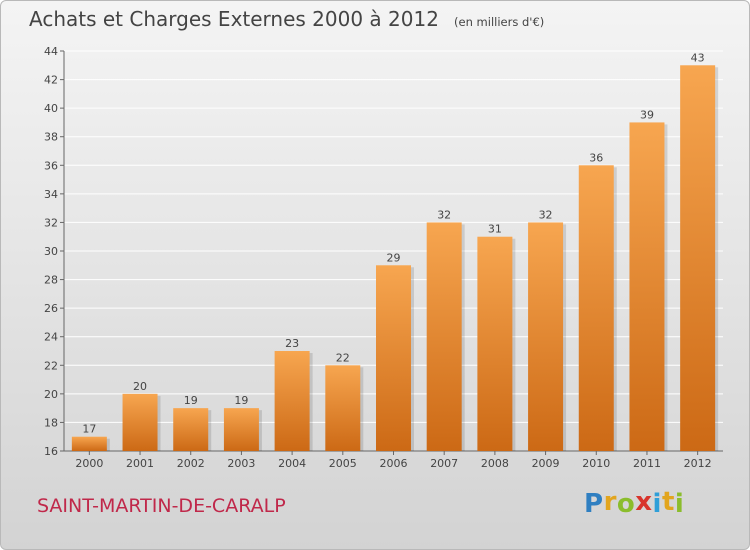 The height and width of the screenshot is (550, 750). Describe the element at coordinates (626, 504) in the screenshot. I see `logo-letter: o` at that location.